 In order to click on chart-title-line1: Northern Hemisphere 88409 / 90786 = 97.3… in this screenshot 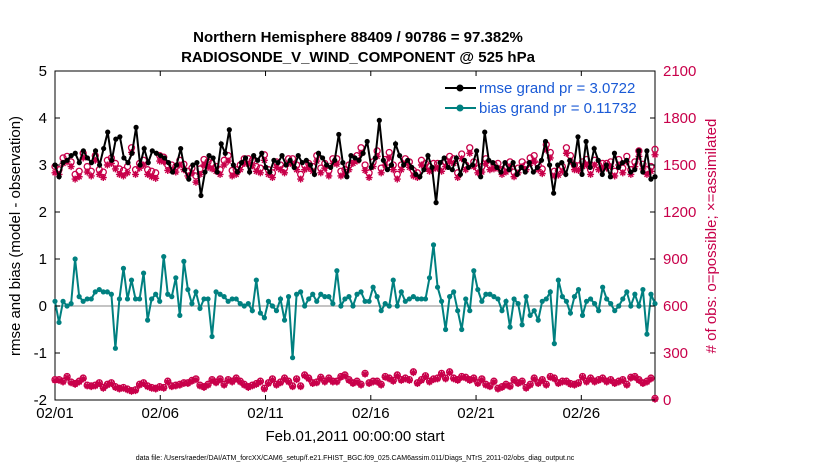, I will do `click(358, 37)`.